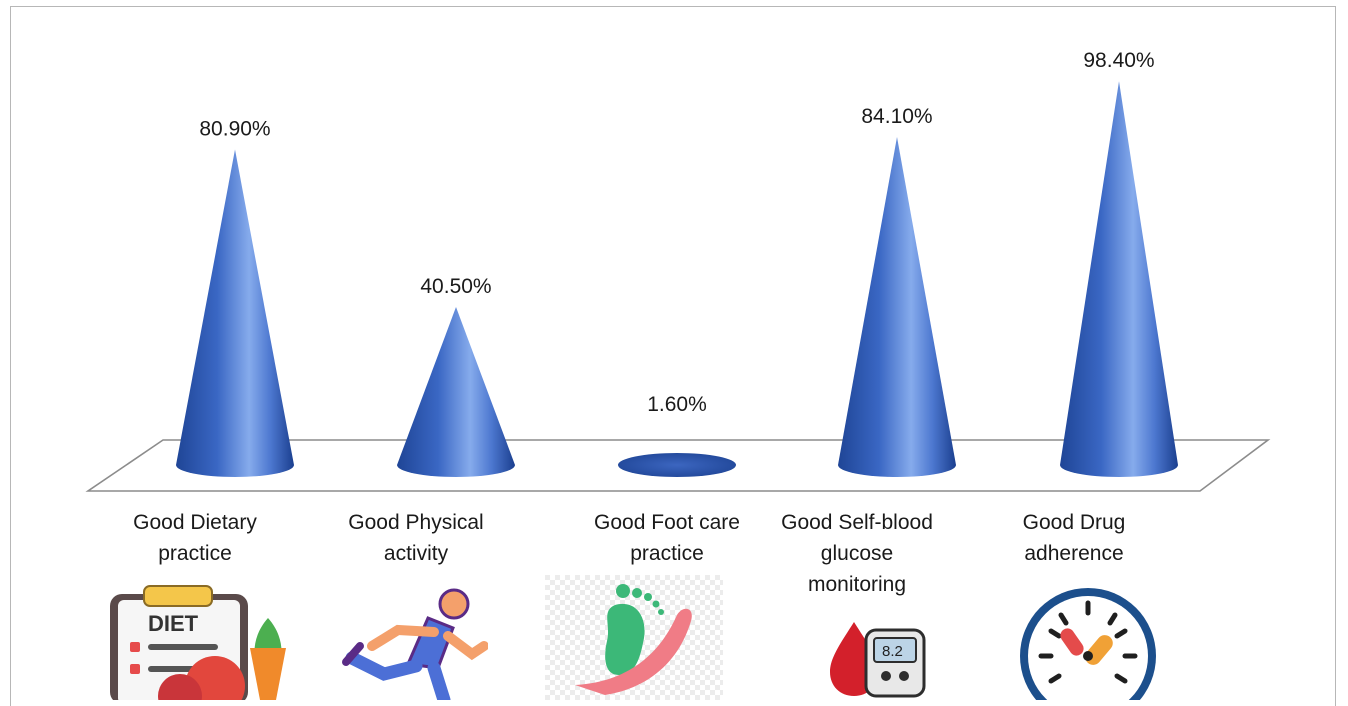 Image resolution: width=1348 pixels, height=706 pixels. Describe the element at coordinates (892, 651) in the screenshot. I see `glucose-reading: 8.2` at that location.